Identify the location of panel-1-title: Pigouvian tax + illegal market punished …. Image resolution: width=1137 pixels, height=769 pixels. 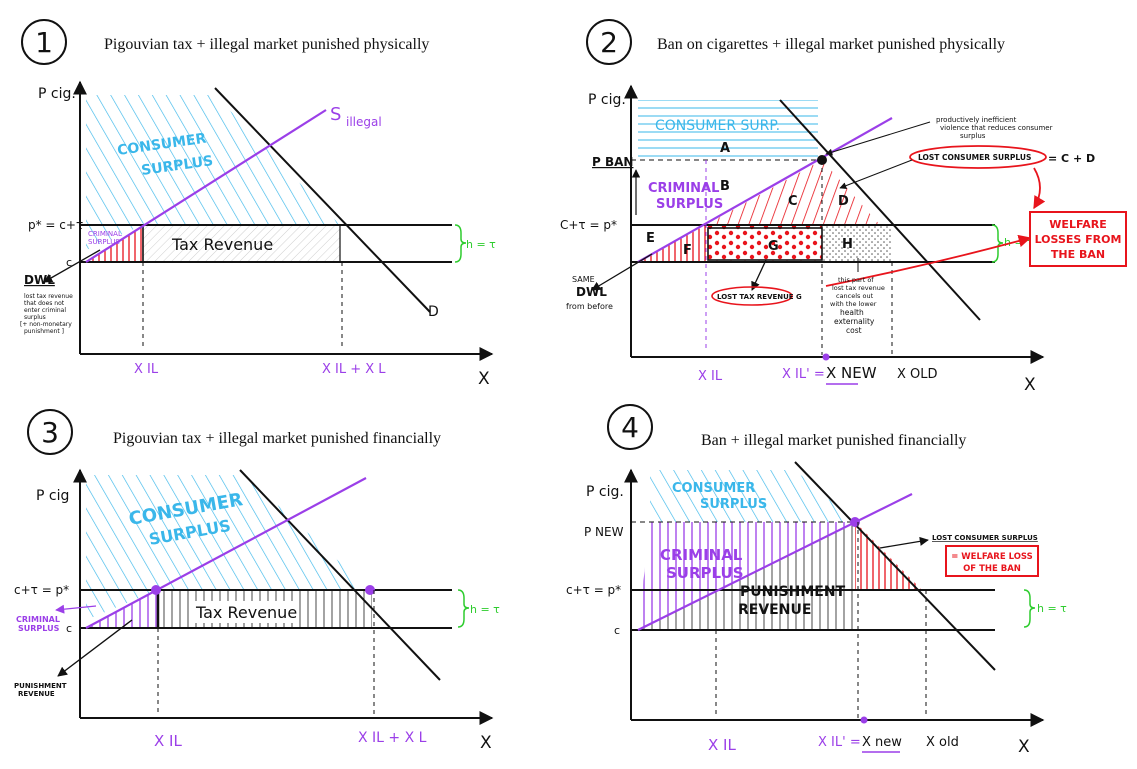
(267, 44).